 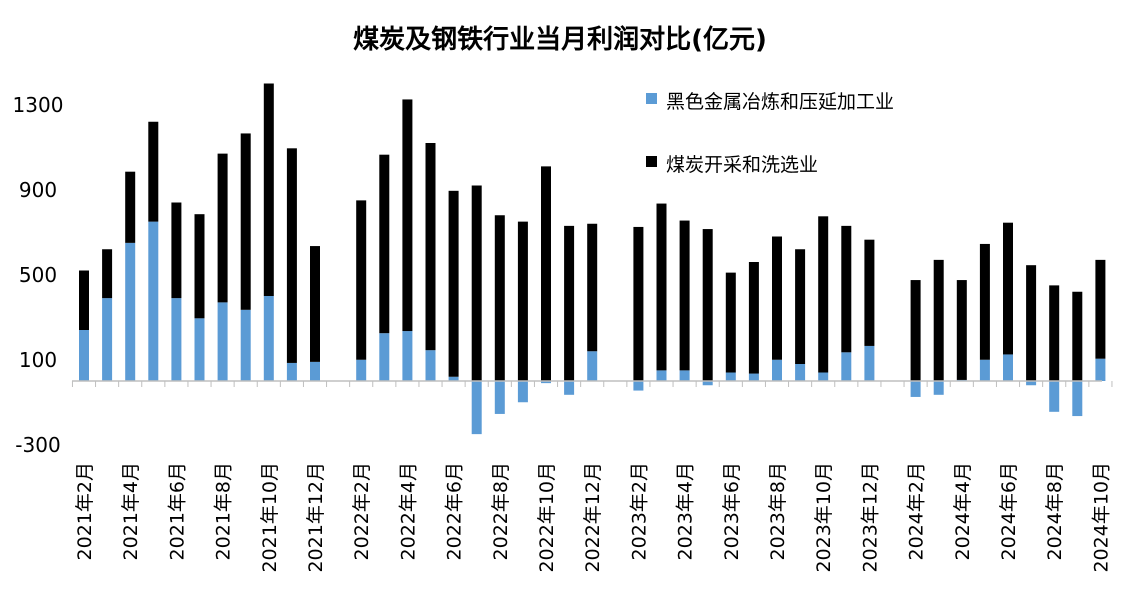 What do you see at coordinates (869, 363) in the screenshot?
I see `bar-steel-2023年12月` at bounding box center [869, 363].